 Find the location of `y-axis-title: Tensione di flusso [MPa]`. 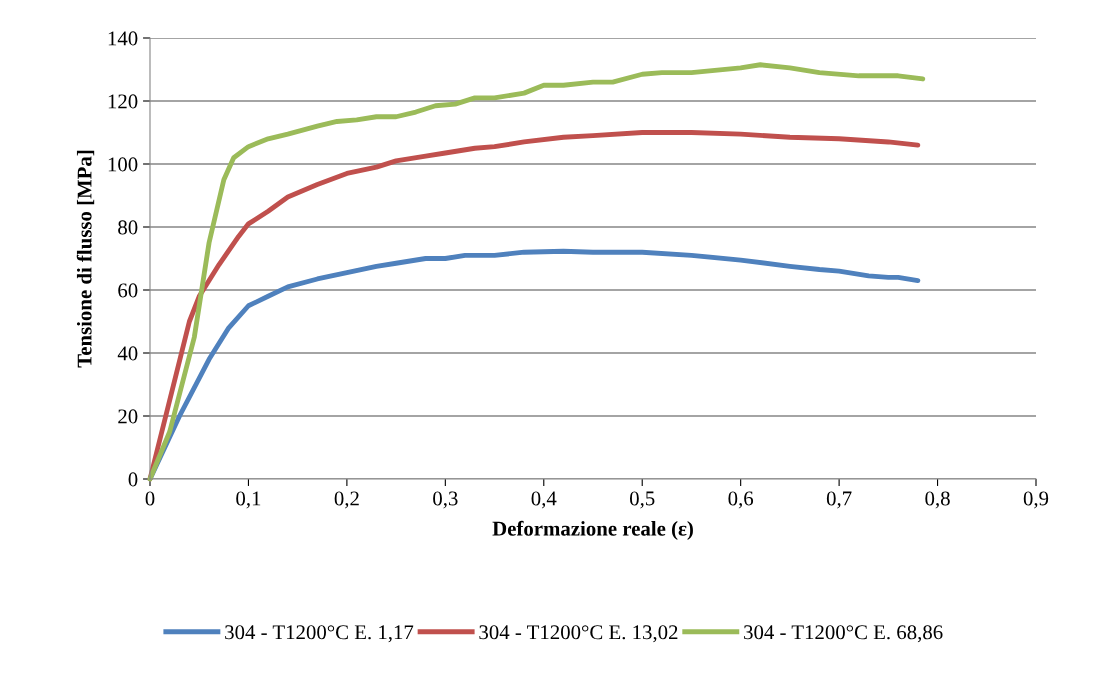

y-axis-title: Tensione di flusso [MPa] is located at coordinates (85, 259).